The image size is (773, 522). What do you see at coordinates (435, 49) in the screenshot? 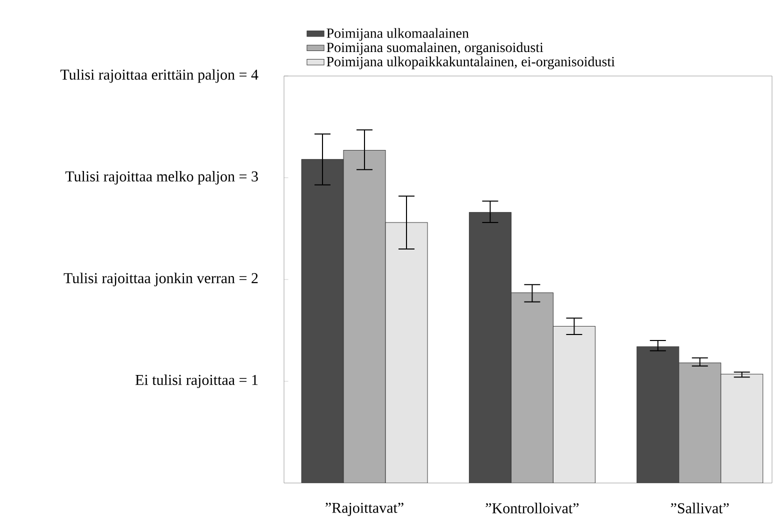
I see `legend-label: Poimijana suomalainen, organisoidusti` at bounding box center [435, 49].